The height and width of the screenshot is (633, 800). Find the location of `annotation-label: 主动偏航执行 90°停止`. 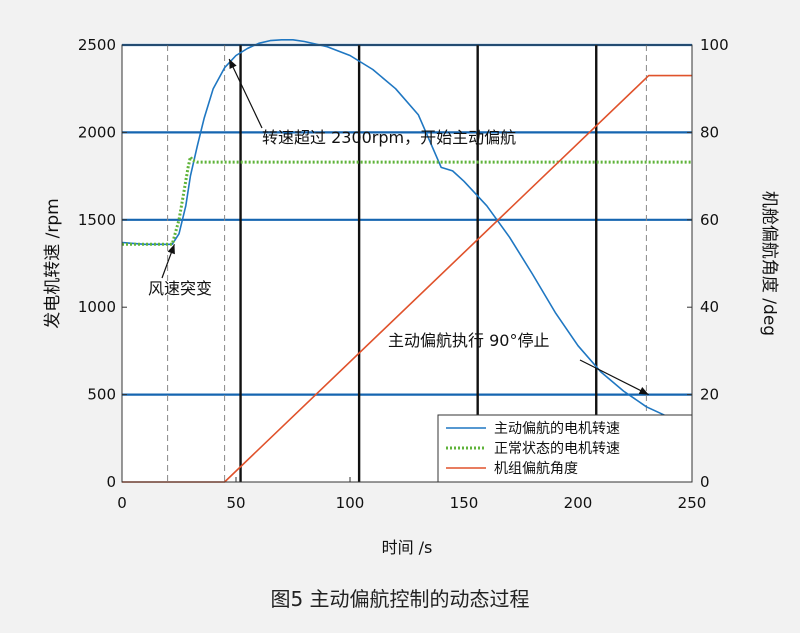

annotation-label: 主动偏航执行 90°停止 is located at coordinates (468, 340).